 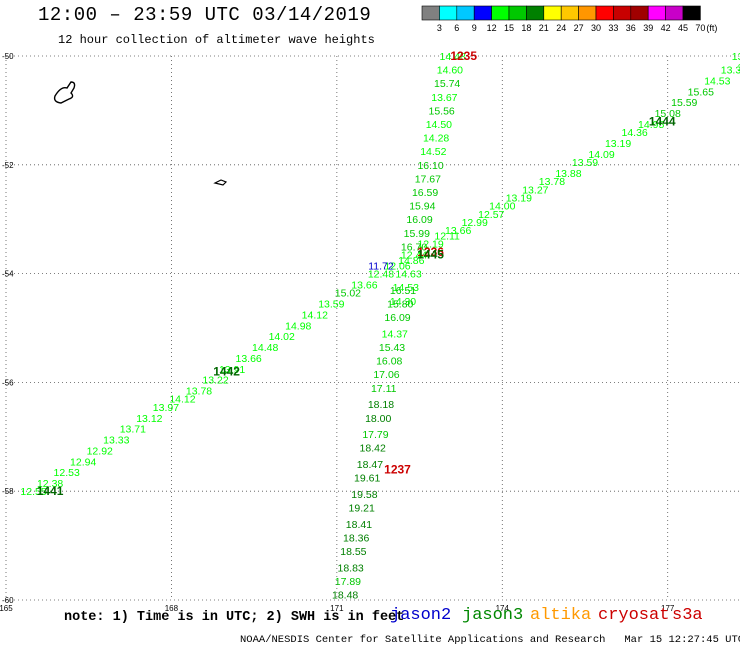 I want to click on swh-value-label: 12.06, so click(x=397, y=266).